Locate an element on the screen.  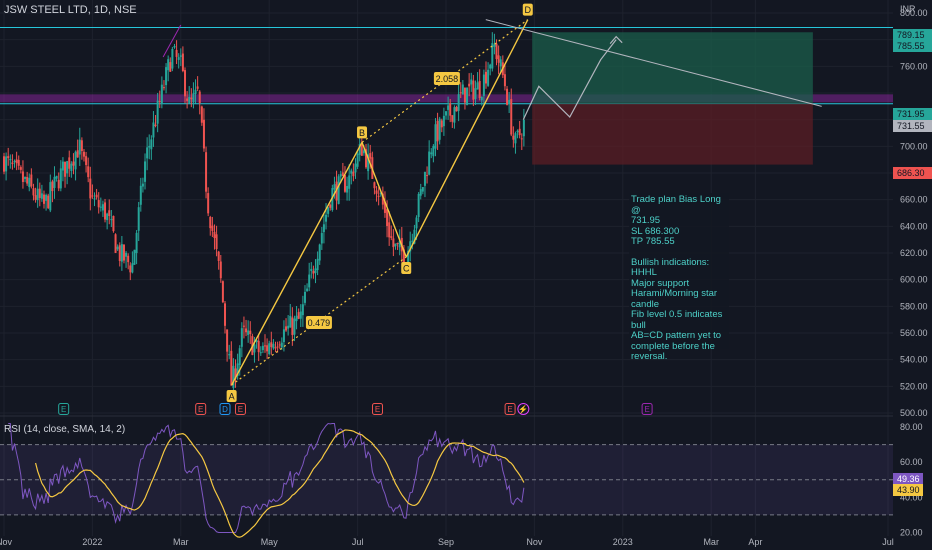
rsi-value-box is located at coordinates (908, 479).